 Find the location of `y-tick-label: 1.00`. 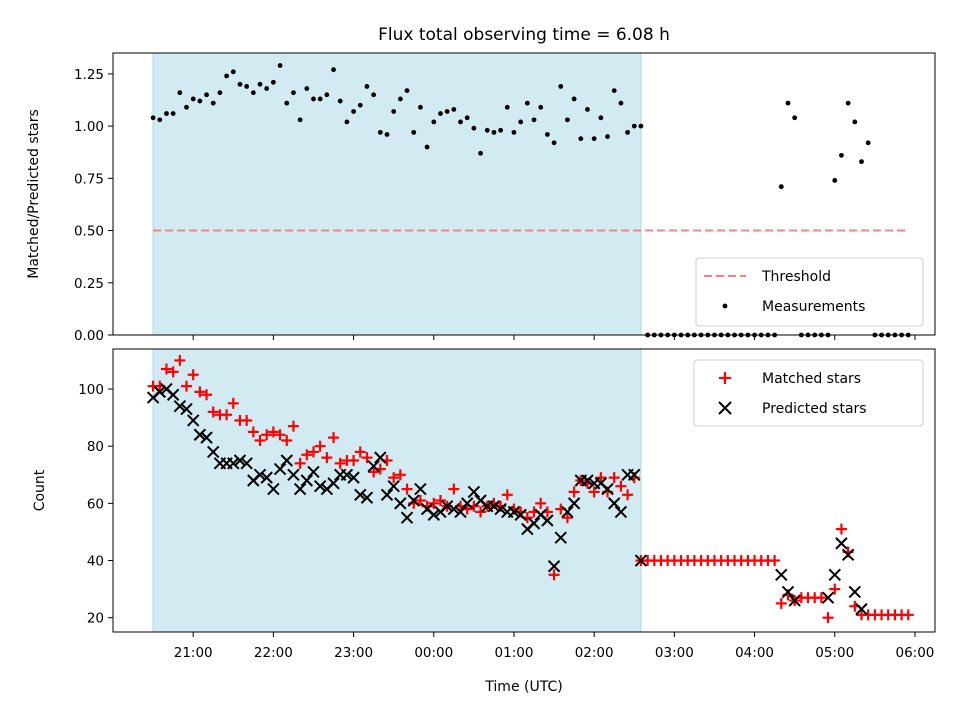

y-tick-label: 1.00 is located at coordinates (89, 127).